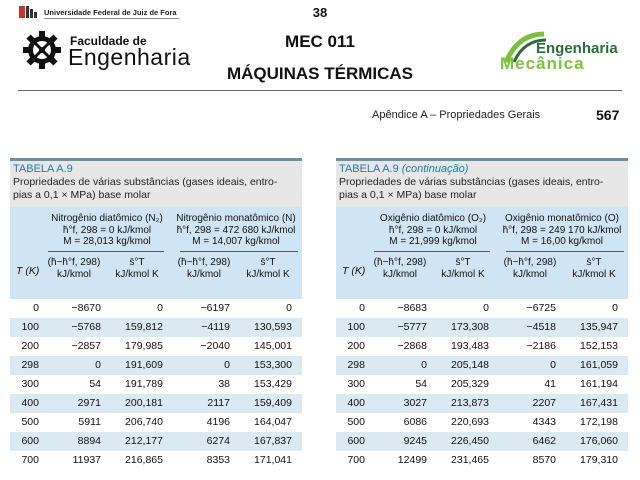 This screenshot has height=480, width=640. What do you see at coordinates (599, 403) in the screenshot?
I see `table-cell: 167,431` at bounding box center [599, 403].